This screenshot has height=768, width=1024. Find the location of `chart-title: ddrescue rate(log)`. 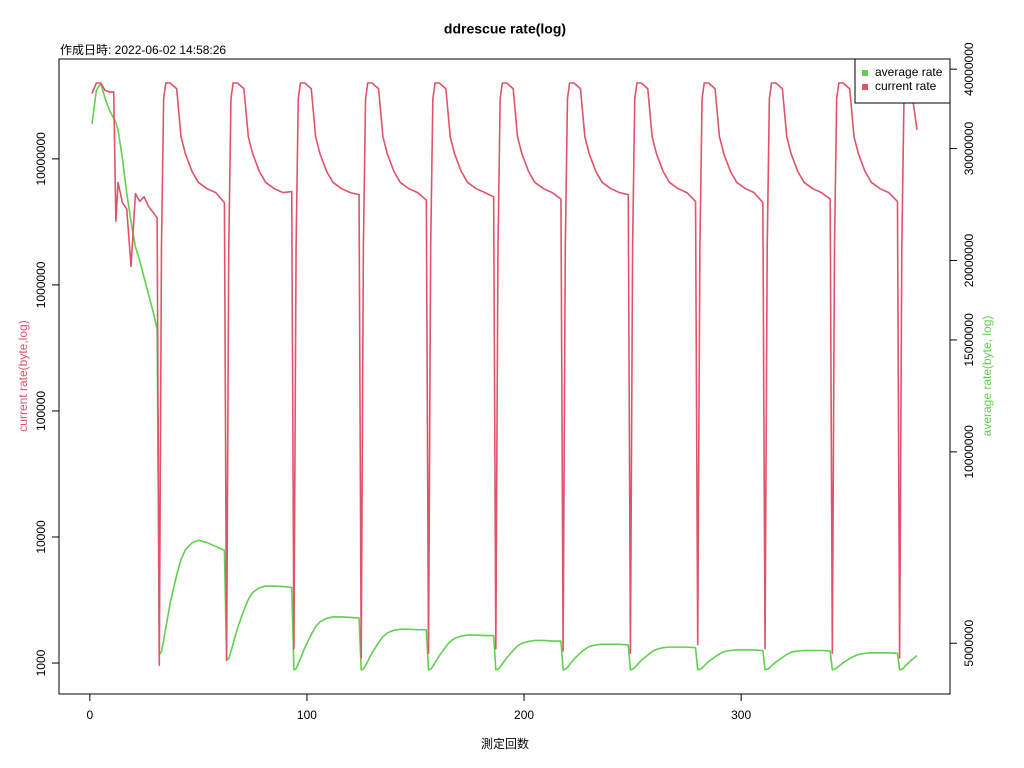

chart-title: ddrescue rate(log) is located at coordinates (505, 29).